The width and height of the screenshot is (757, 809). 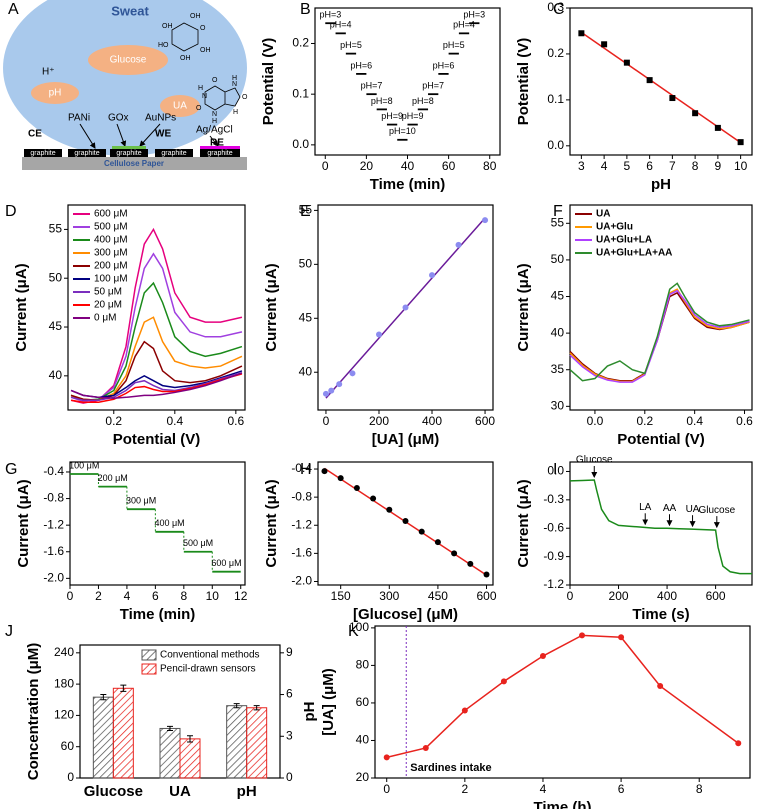 What do you see at coordinates (353, 631) in the screenshot?
I see `panel-letter: K` at bounding box center [353, 631].